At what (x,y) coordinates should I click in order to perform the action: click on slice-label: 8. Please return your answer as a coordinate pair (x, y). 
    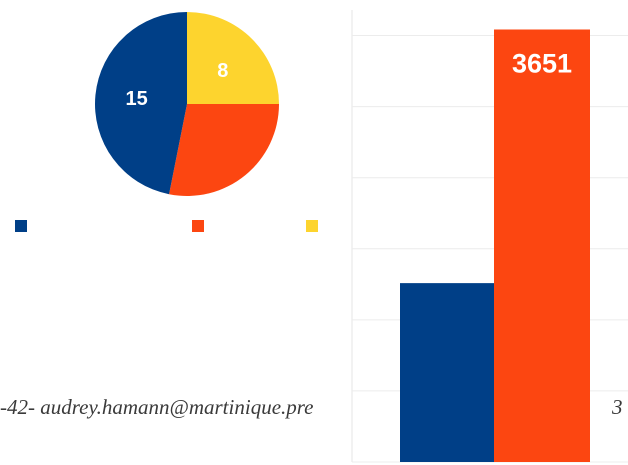
    Looking at the image, I should click on (222, 71).